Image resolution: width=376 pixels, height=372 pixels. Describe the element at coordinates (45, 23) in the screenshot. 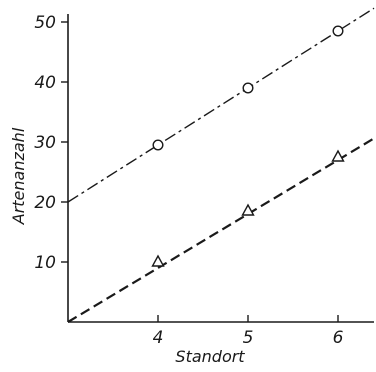

I see `y-tick-label: 50` at that location.